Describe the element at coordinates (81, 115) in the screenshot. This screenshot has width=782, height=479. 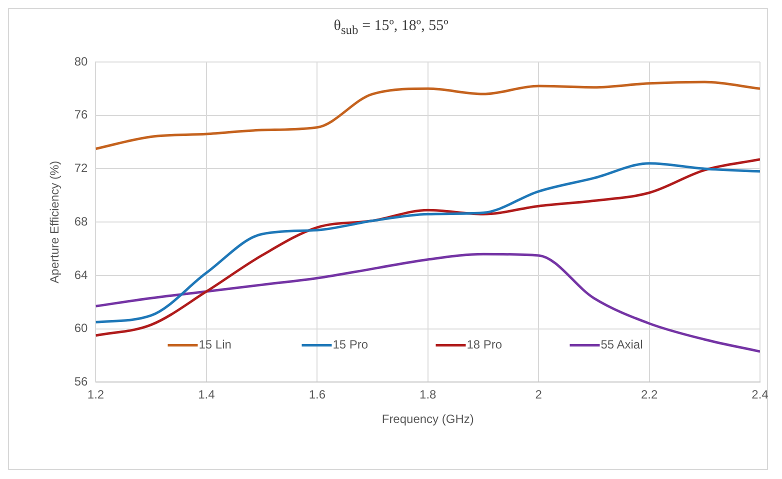
I see `y-tick-label: 76` at that location.